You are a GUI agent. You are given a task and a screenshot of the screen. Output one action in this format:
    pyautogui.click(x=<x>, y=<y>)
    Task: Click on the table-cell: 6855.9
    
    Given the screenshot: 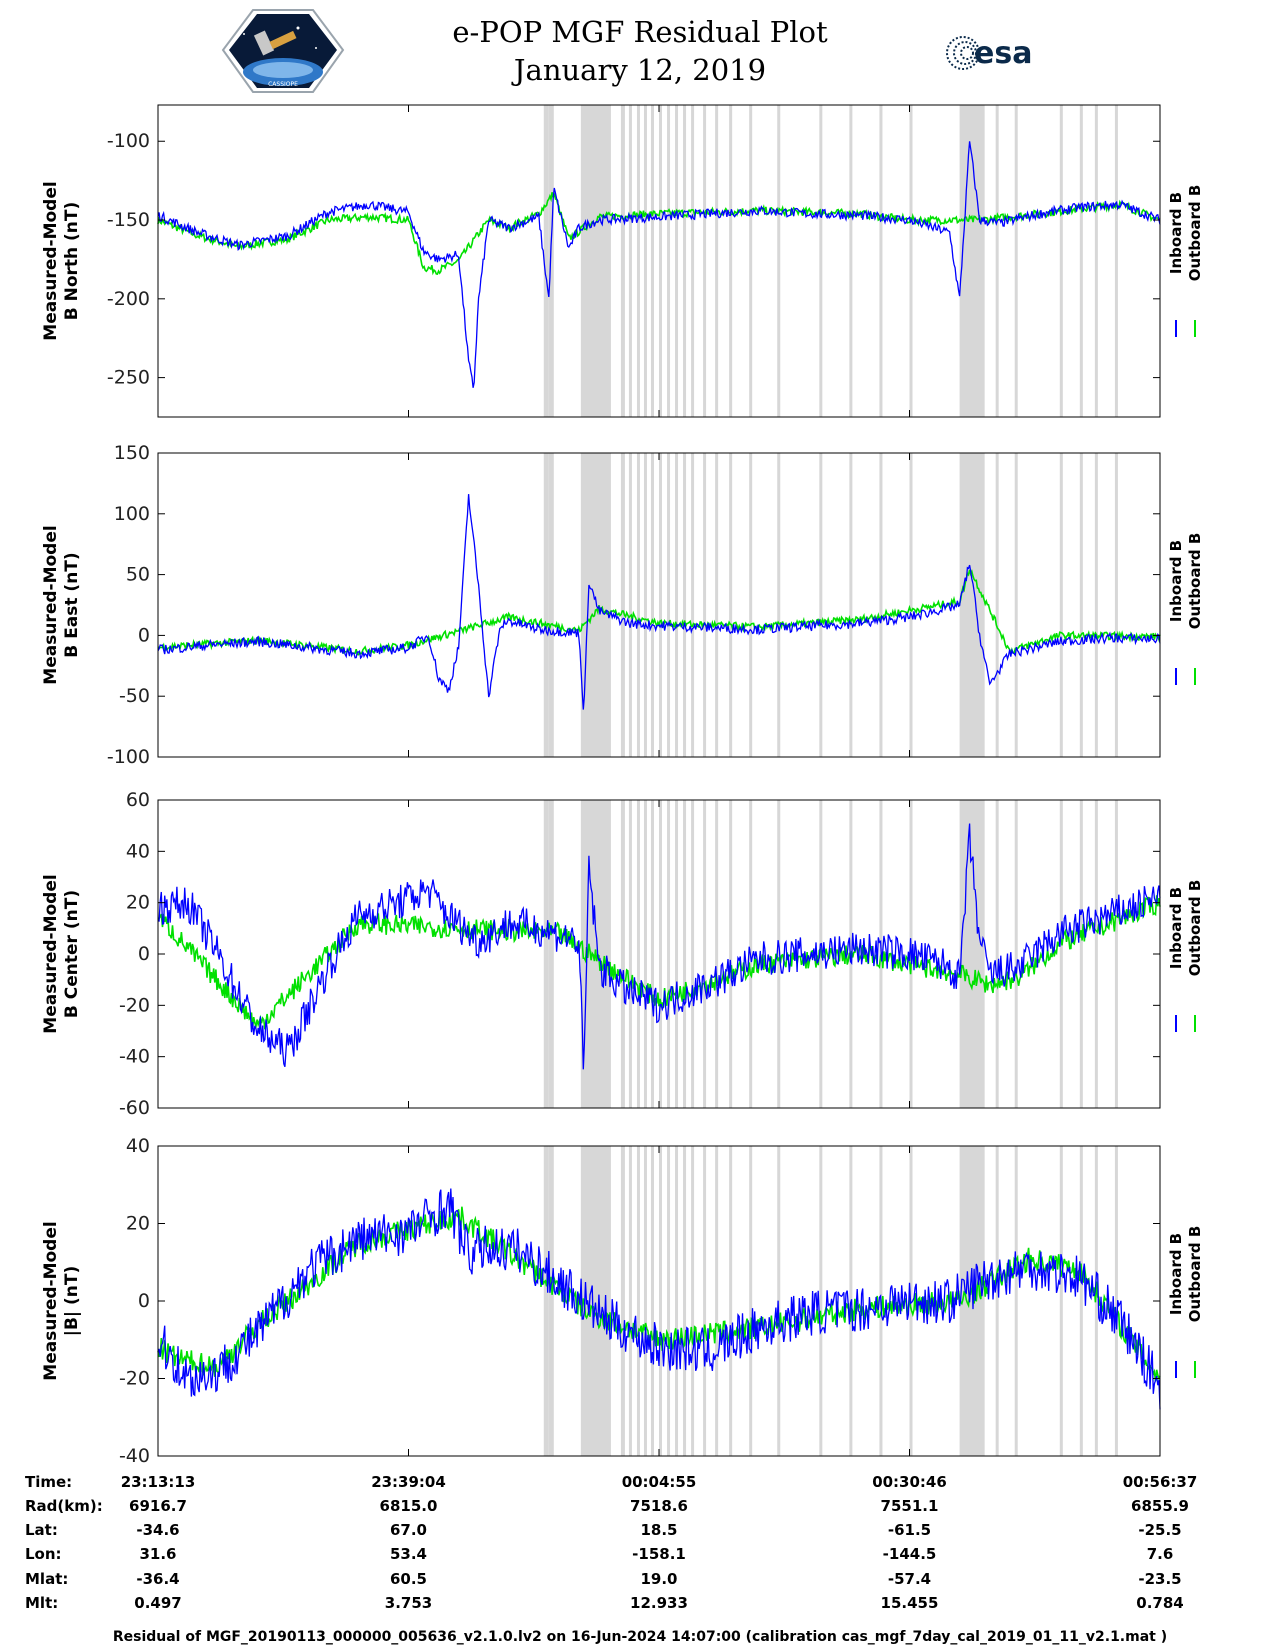 What is the action you would take?
    pyautogui.click(x=1160, y=1506)
    